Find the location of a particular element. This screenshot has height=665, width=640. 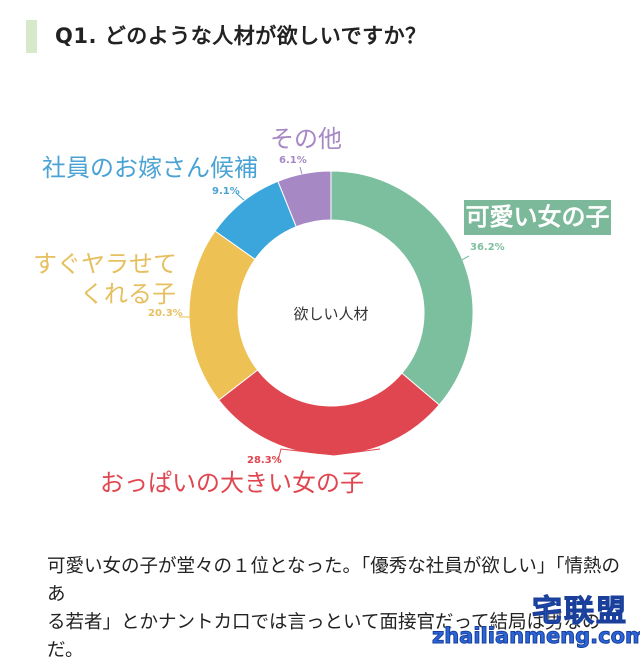

watermark-url: zhailianmeng.com is located at coordinates (536, 636).